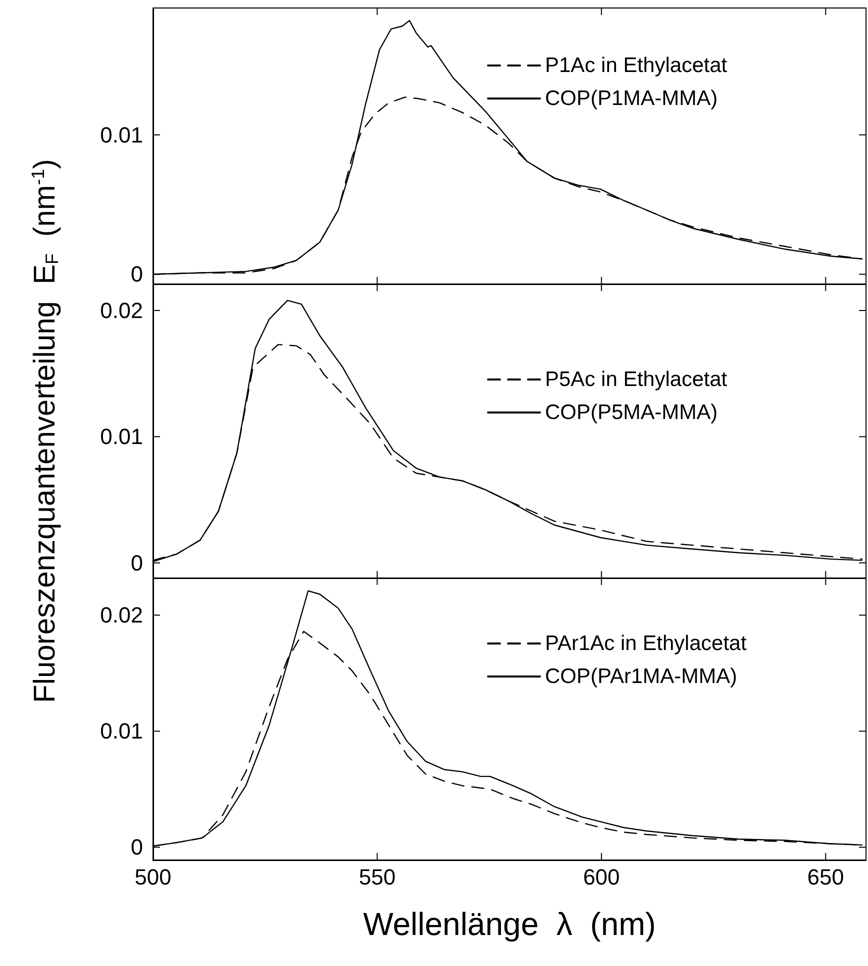  I want to click on x-tick-label: 500, so click(153, 877).